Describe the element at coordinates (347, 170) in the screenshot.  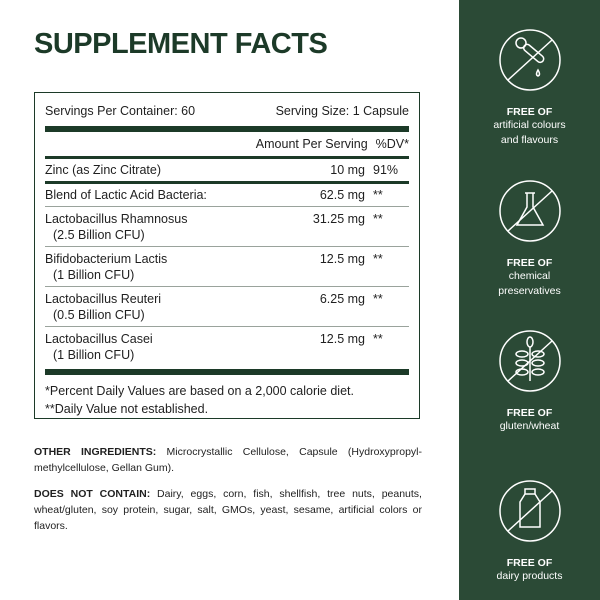
I see `nutrient-amount: 10 mg` at that location.